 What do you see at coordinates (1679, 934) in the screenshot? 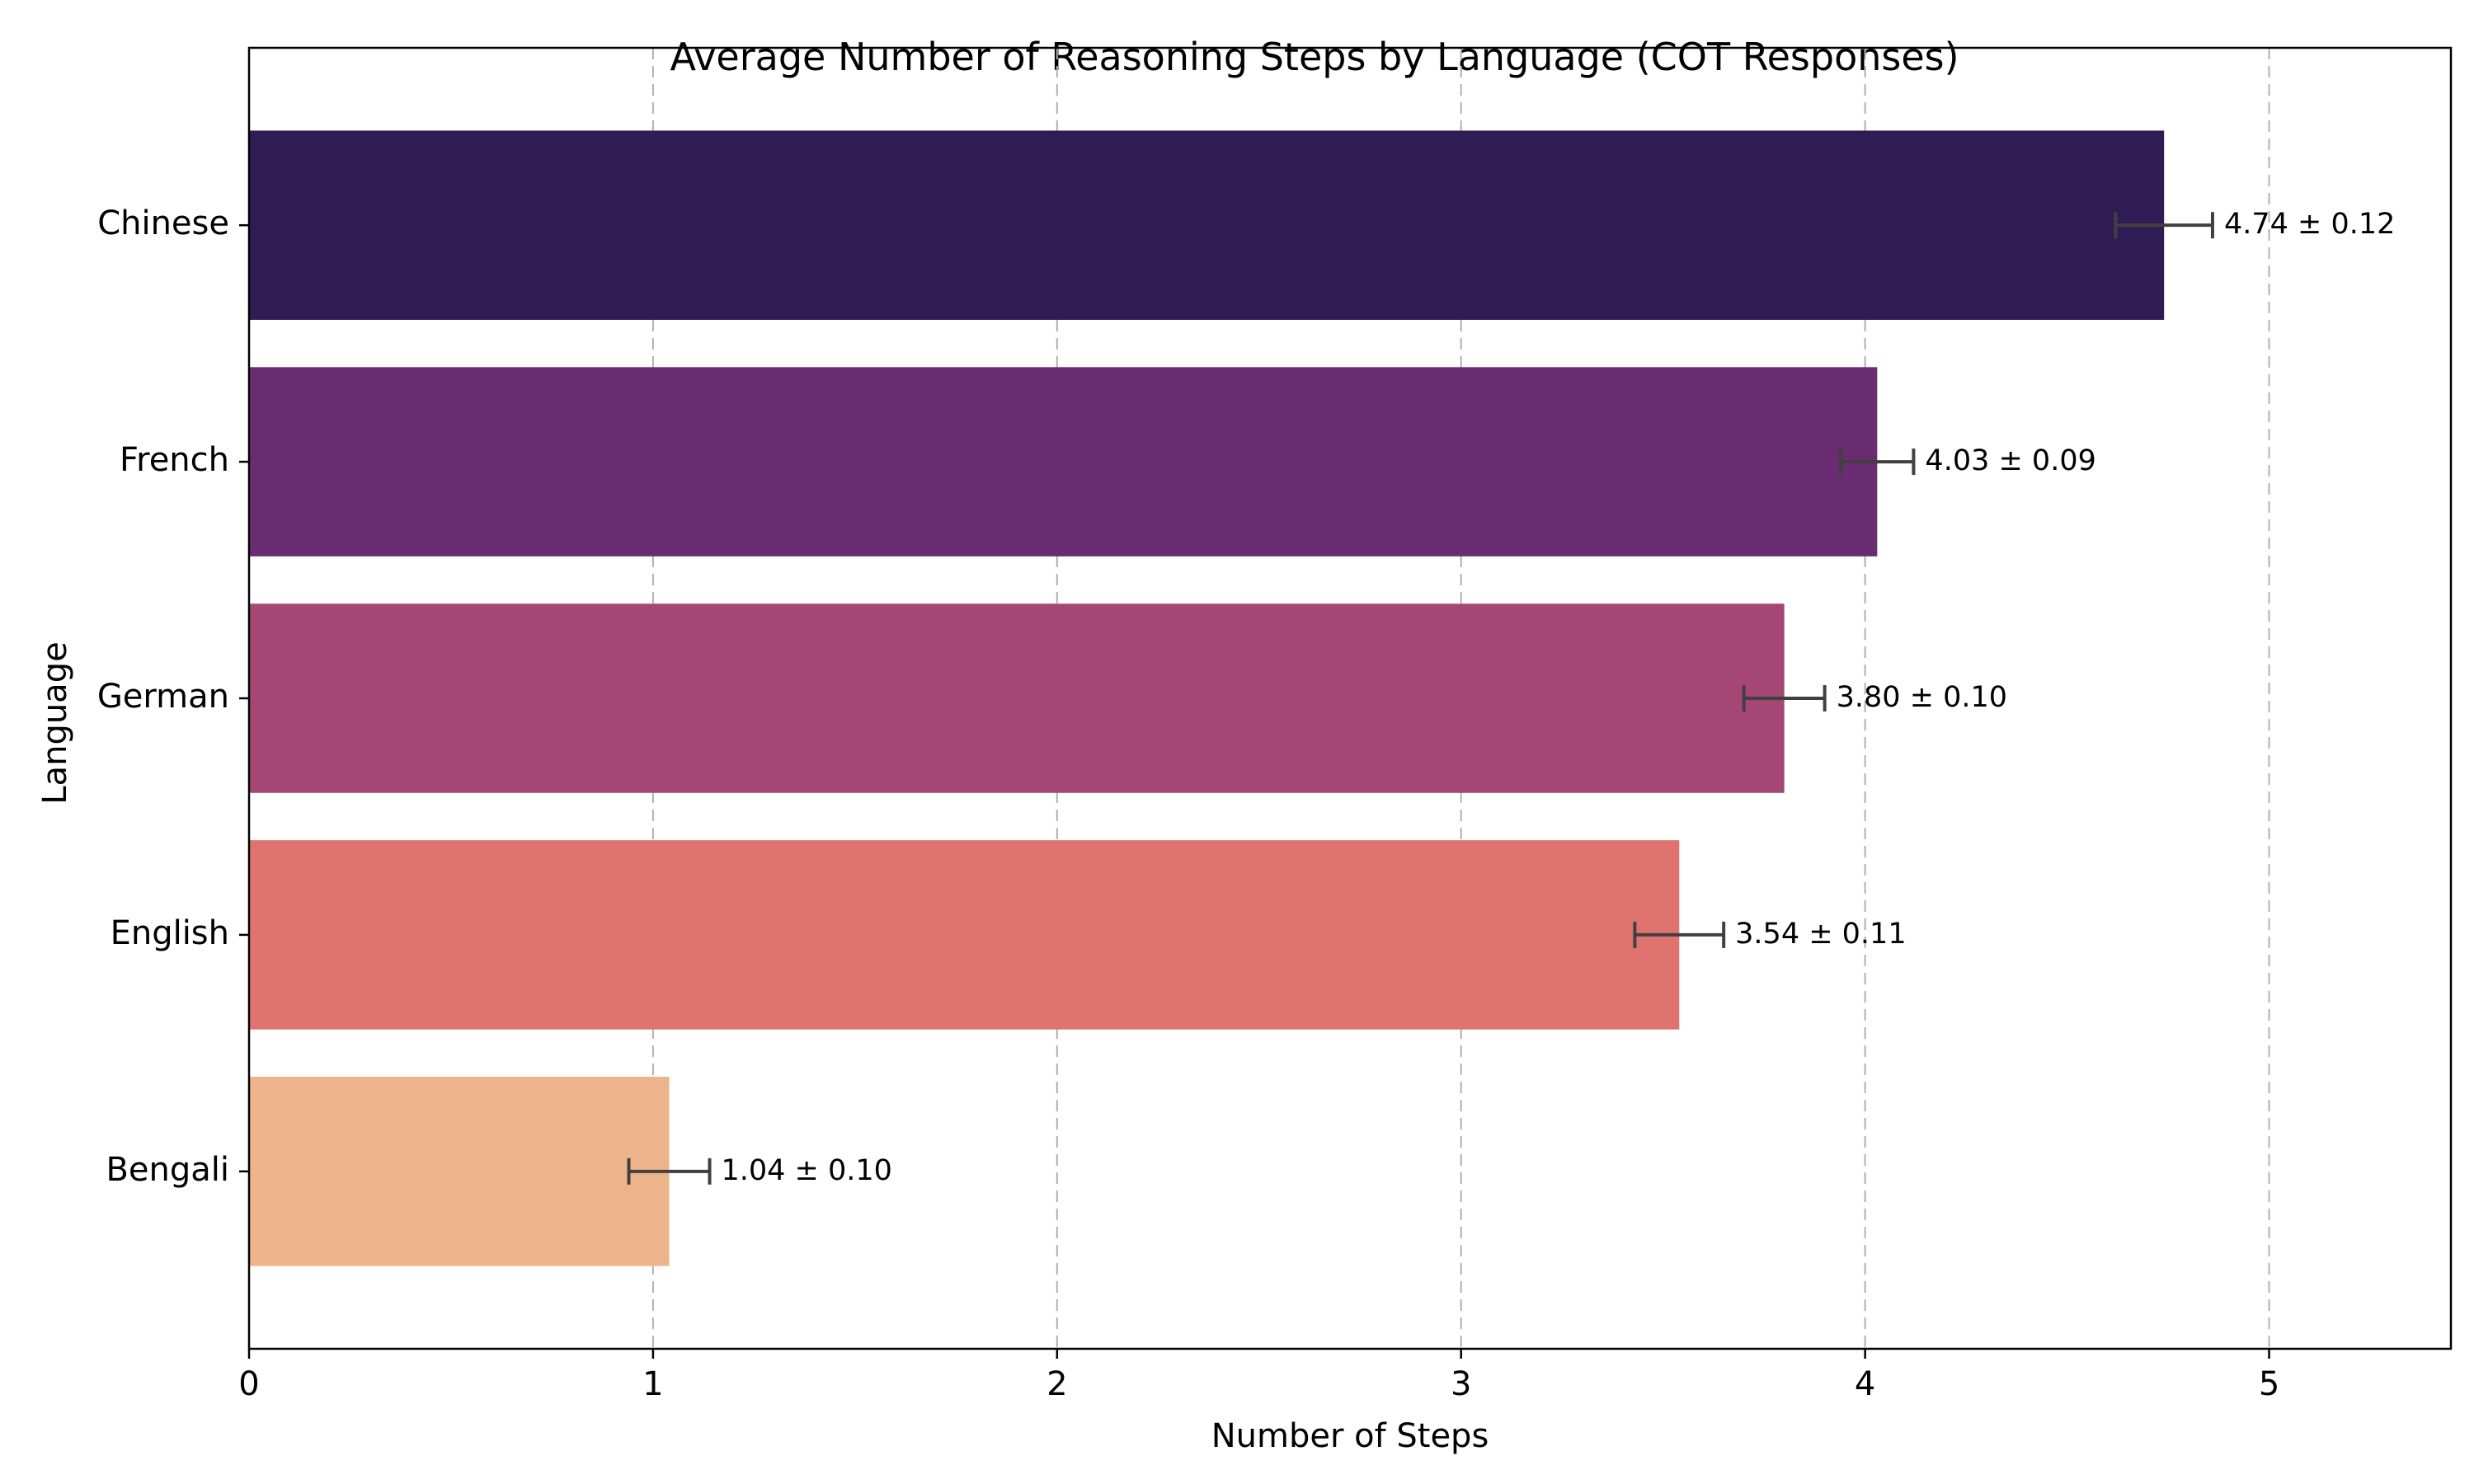
I see `error-bar-english` at bounding box center [1679, 934].